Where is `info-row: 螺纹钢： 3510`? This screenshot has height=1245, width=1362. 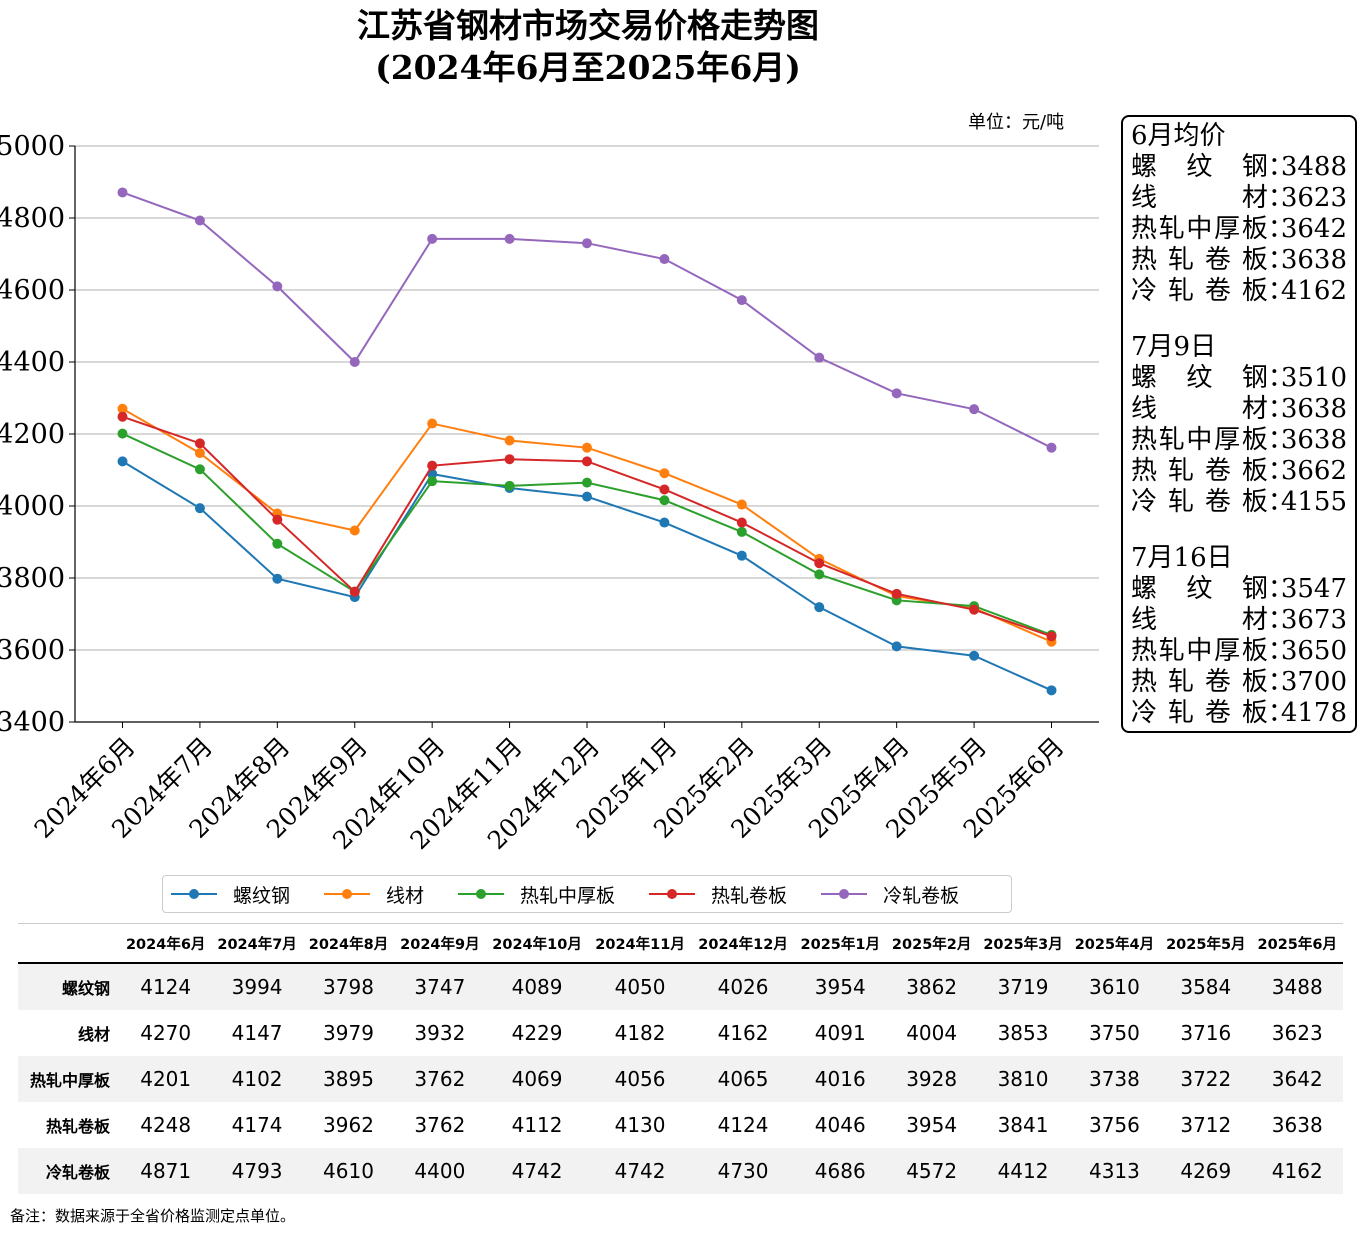
info-row: 螺纹钢： 3510 is located at coordinates (1239, 378).